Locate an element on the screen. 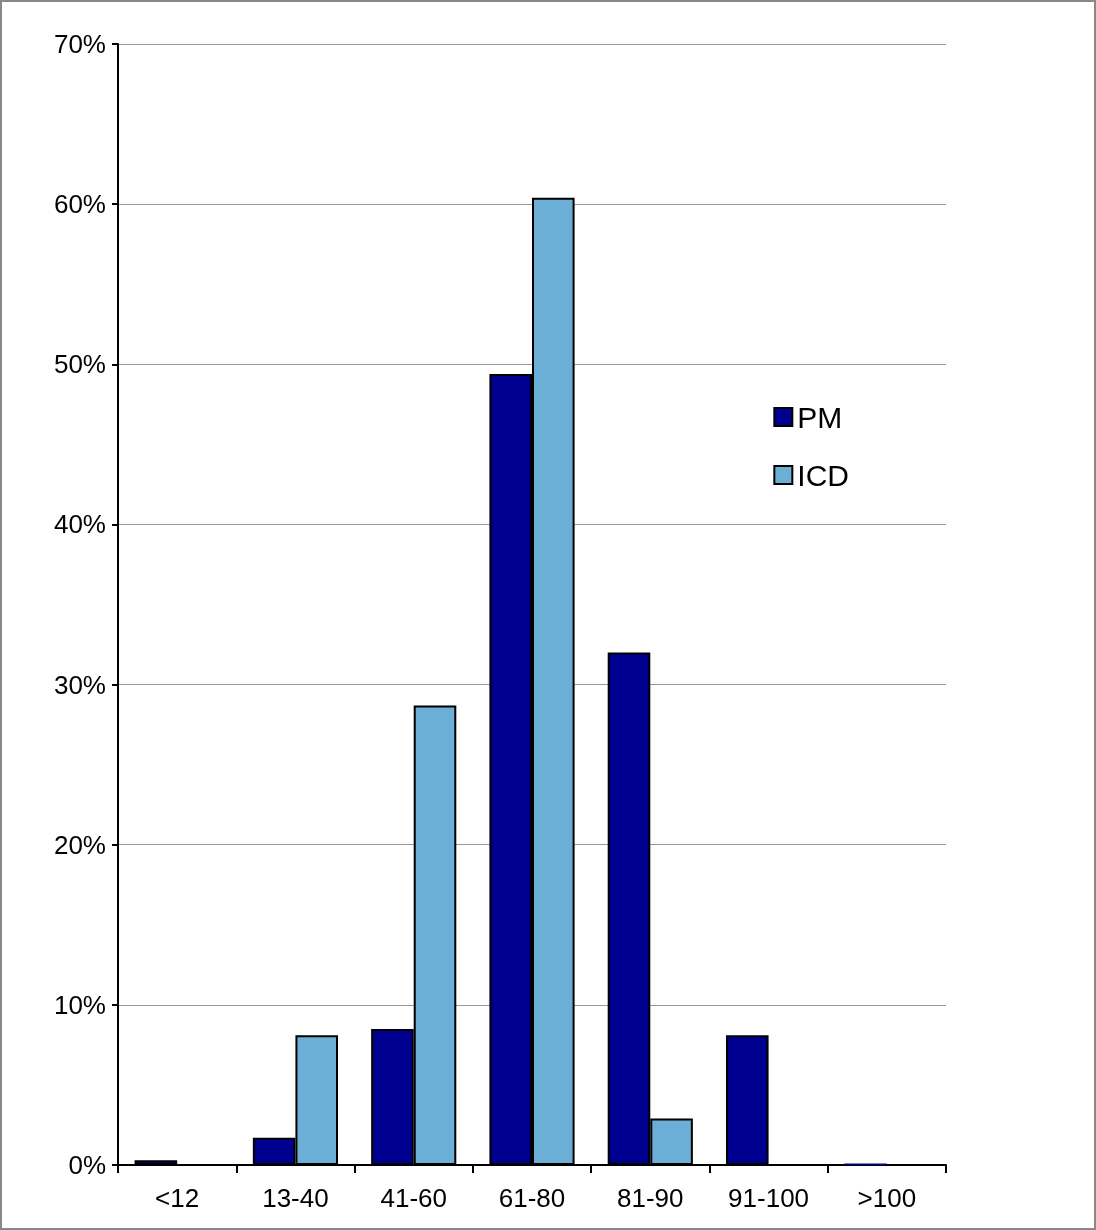 The image size is (1096, 1230). y-tick-label: 40% is located at coordinates (79, 524).